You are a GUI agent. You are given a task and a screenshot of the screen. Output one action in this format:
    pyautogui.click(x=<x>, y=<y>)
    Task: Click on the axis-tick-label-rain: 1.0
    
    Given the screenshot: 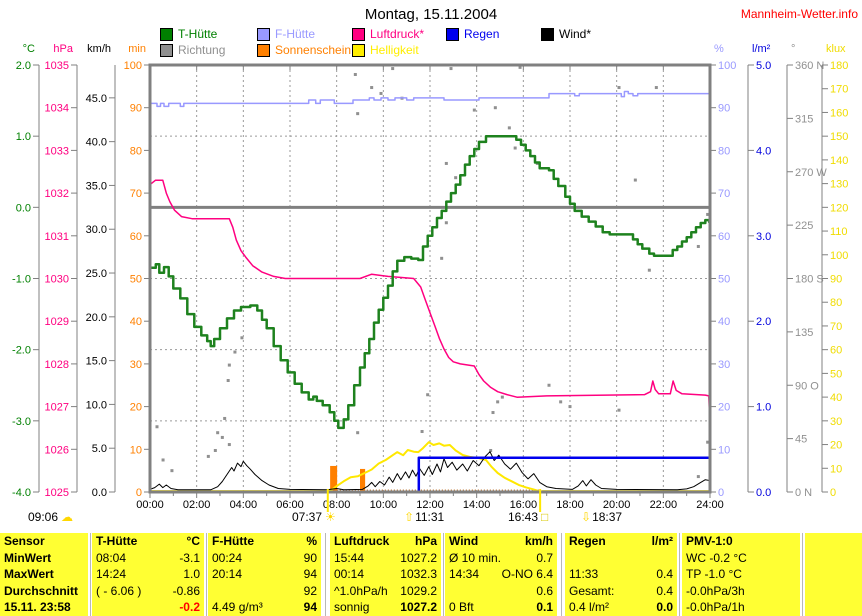 What is the action you would take?
    pyautogui.click(x=763, y=408)
    